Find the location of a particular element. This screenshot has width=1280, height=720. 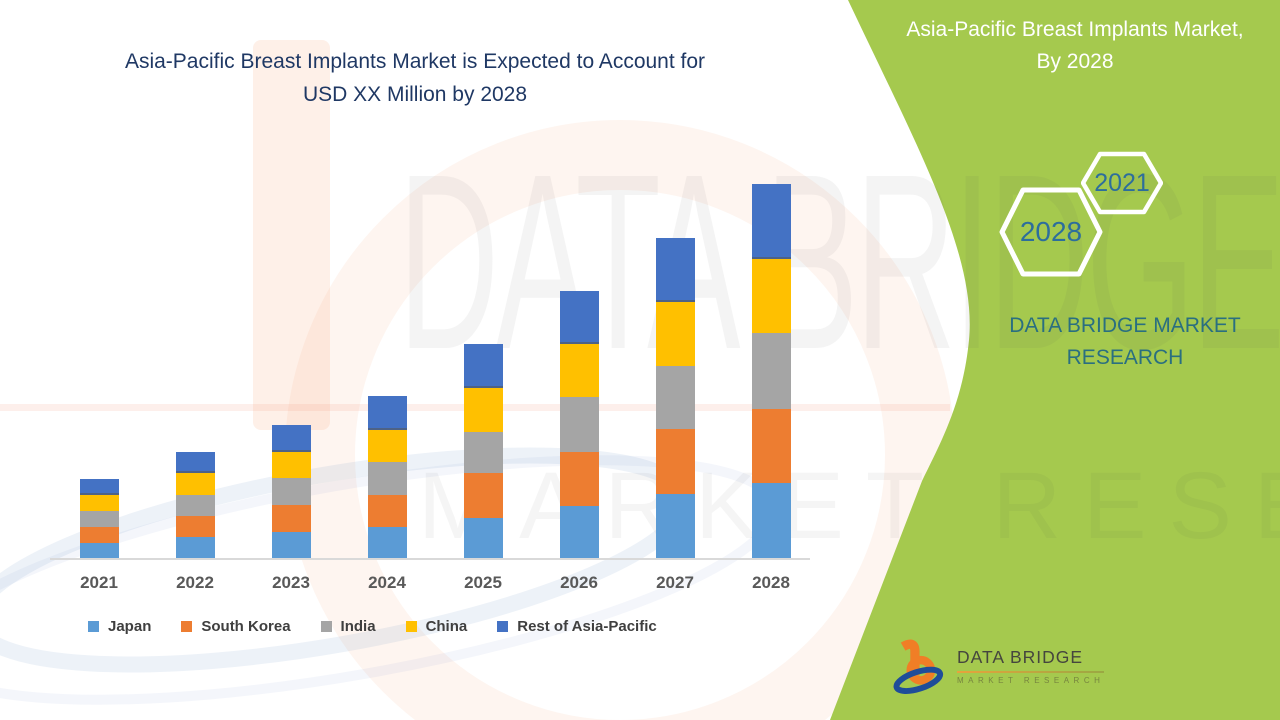

bar-2025 is located at coordinates (483, 451).